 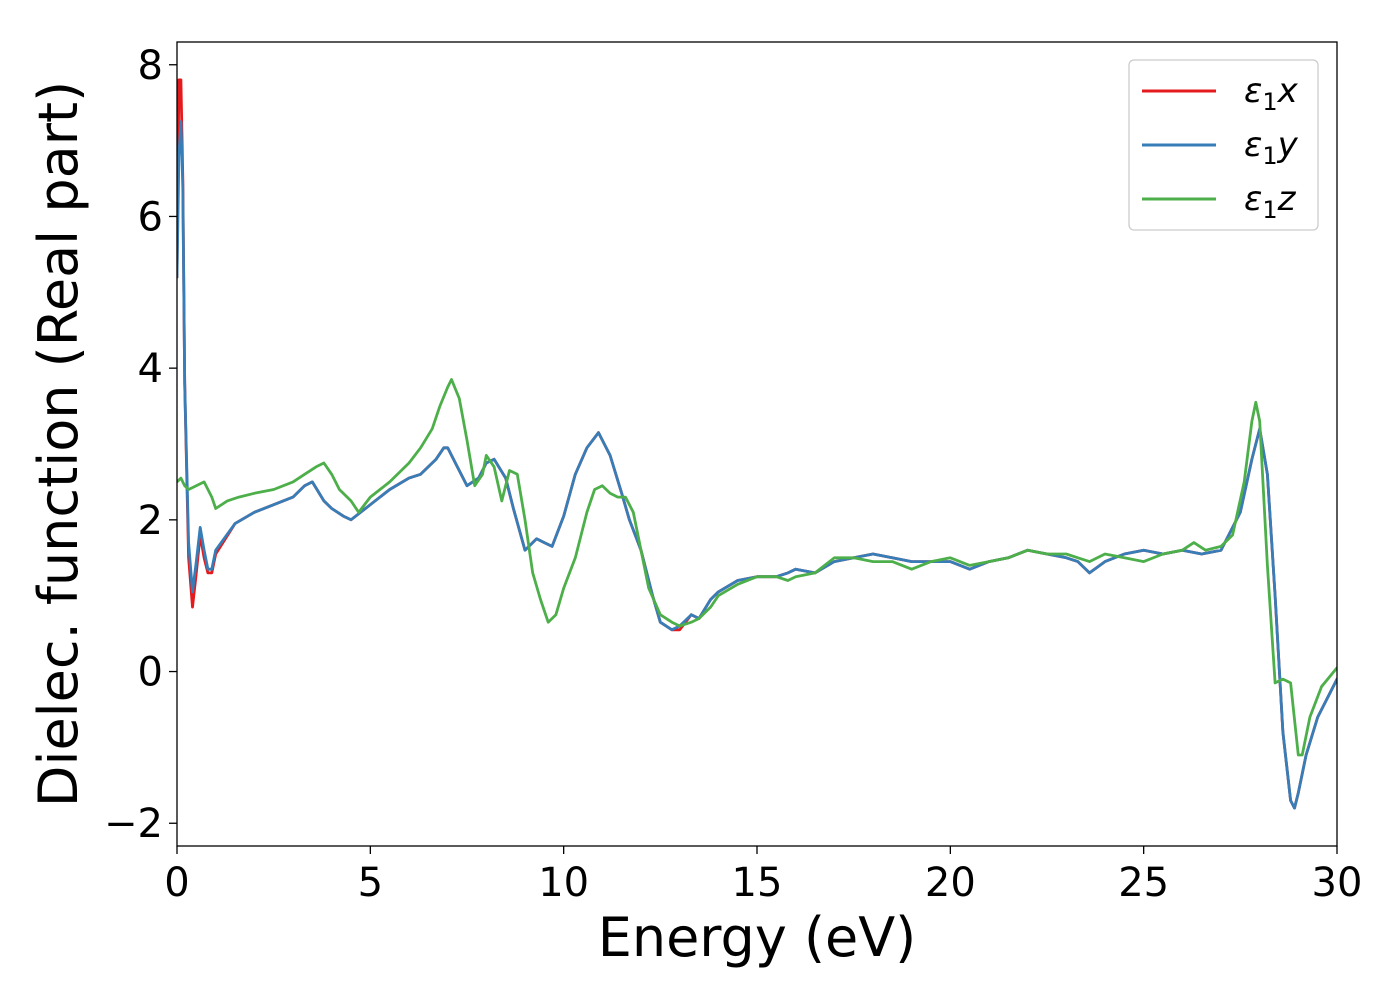 What do you see at coordinates (140, 445) in the screenshot?
I see `y-axis: −2 0 2 4 6 8` at bounding box center [140, 445].